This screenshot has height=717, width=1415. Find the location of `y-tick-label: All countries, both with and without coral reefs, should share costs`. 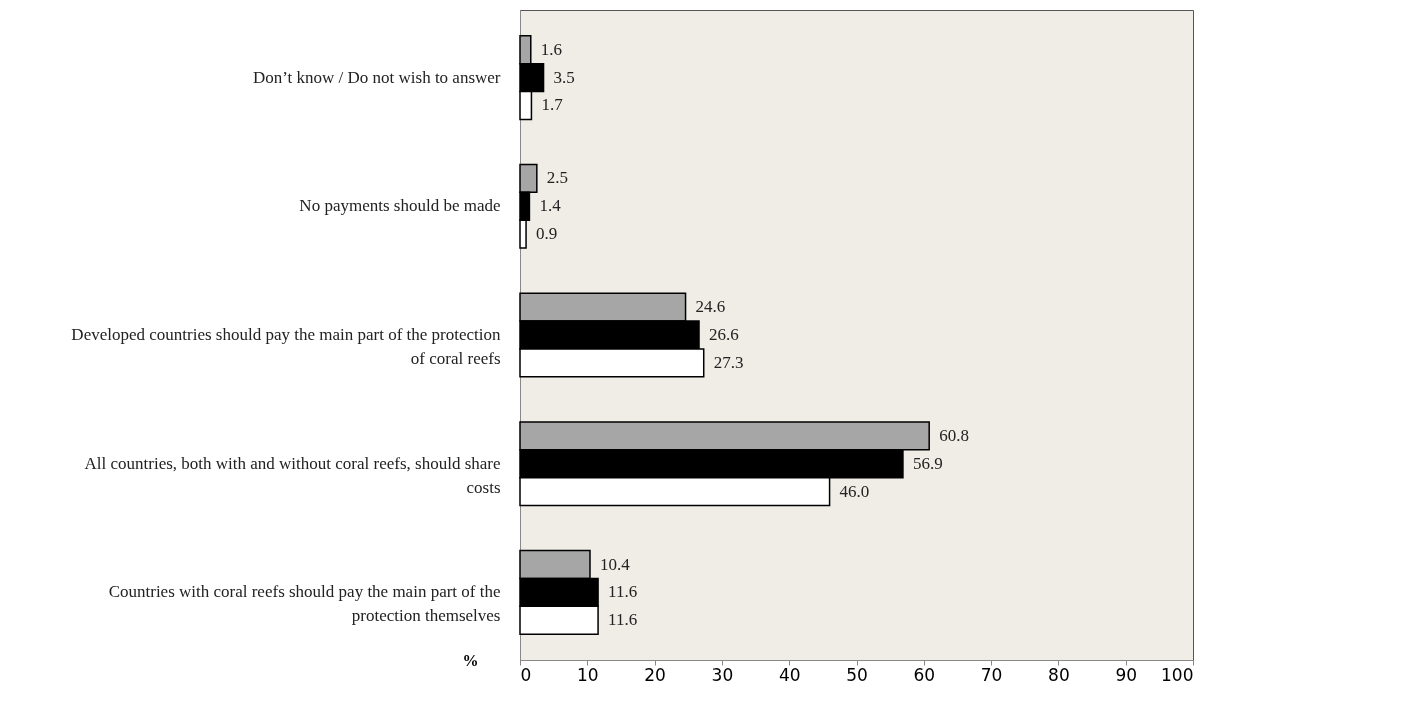

y-tick-label: All countries, both with and without coral reefs, should share costs is located at coordinates (292, 475).